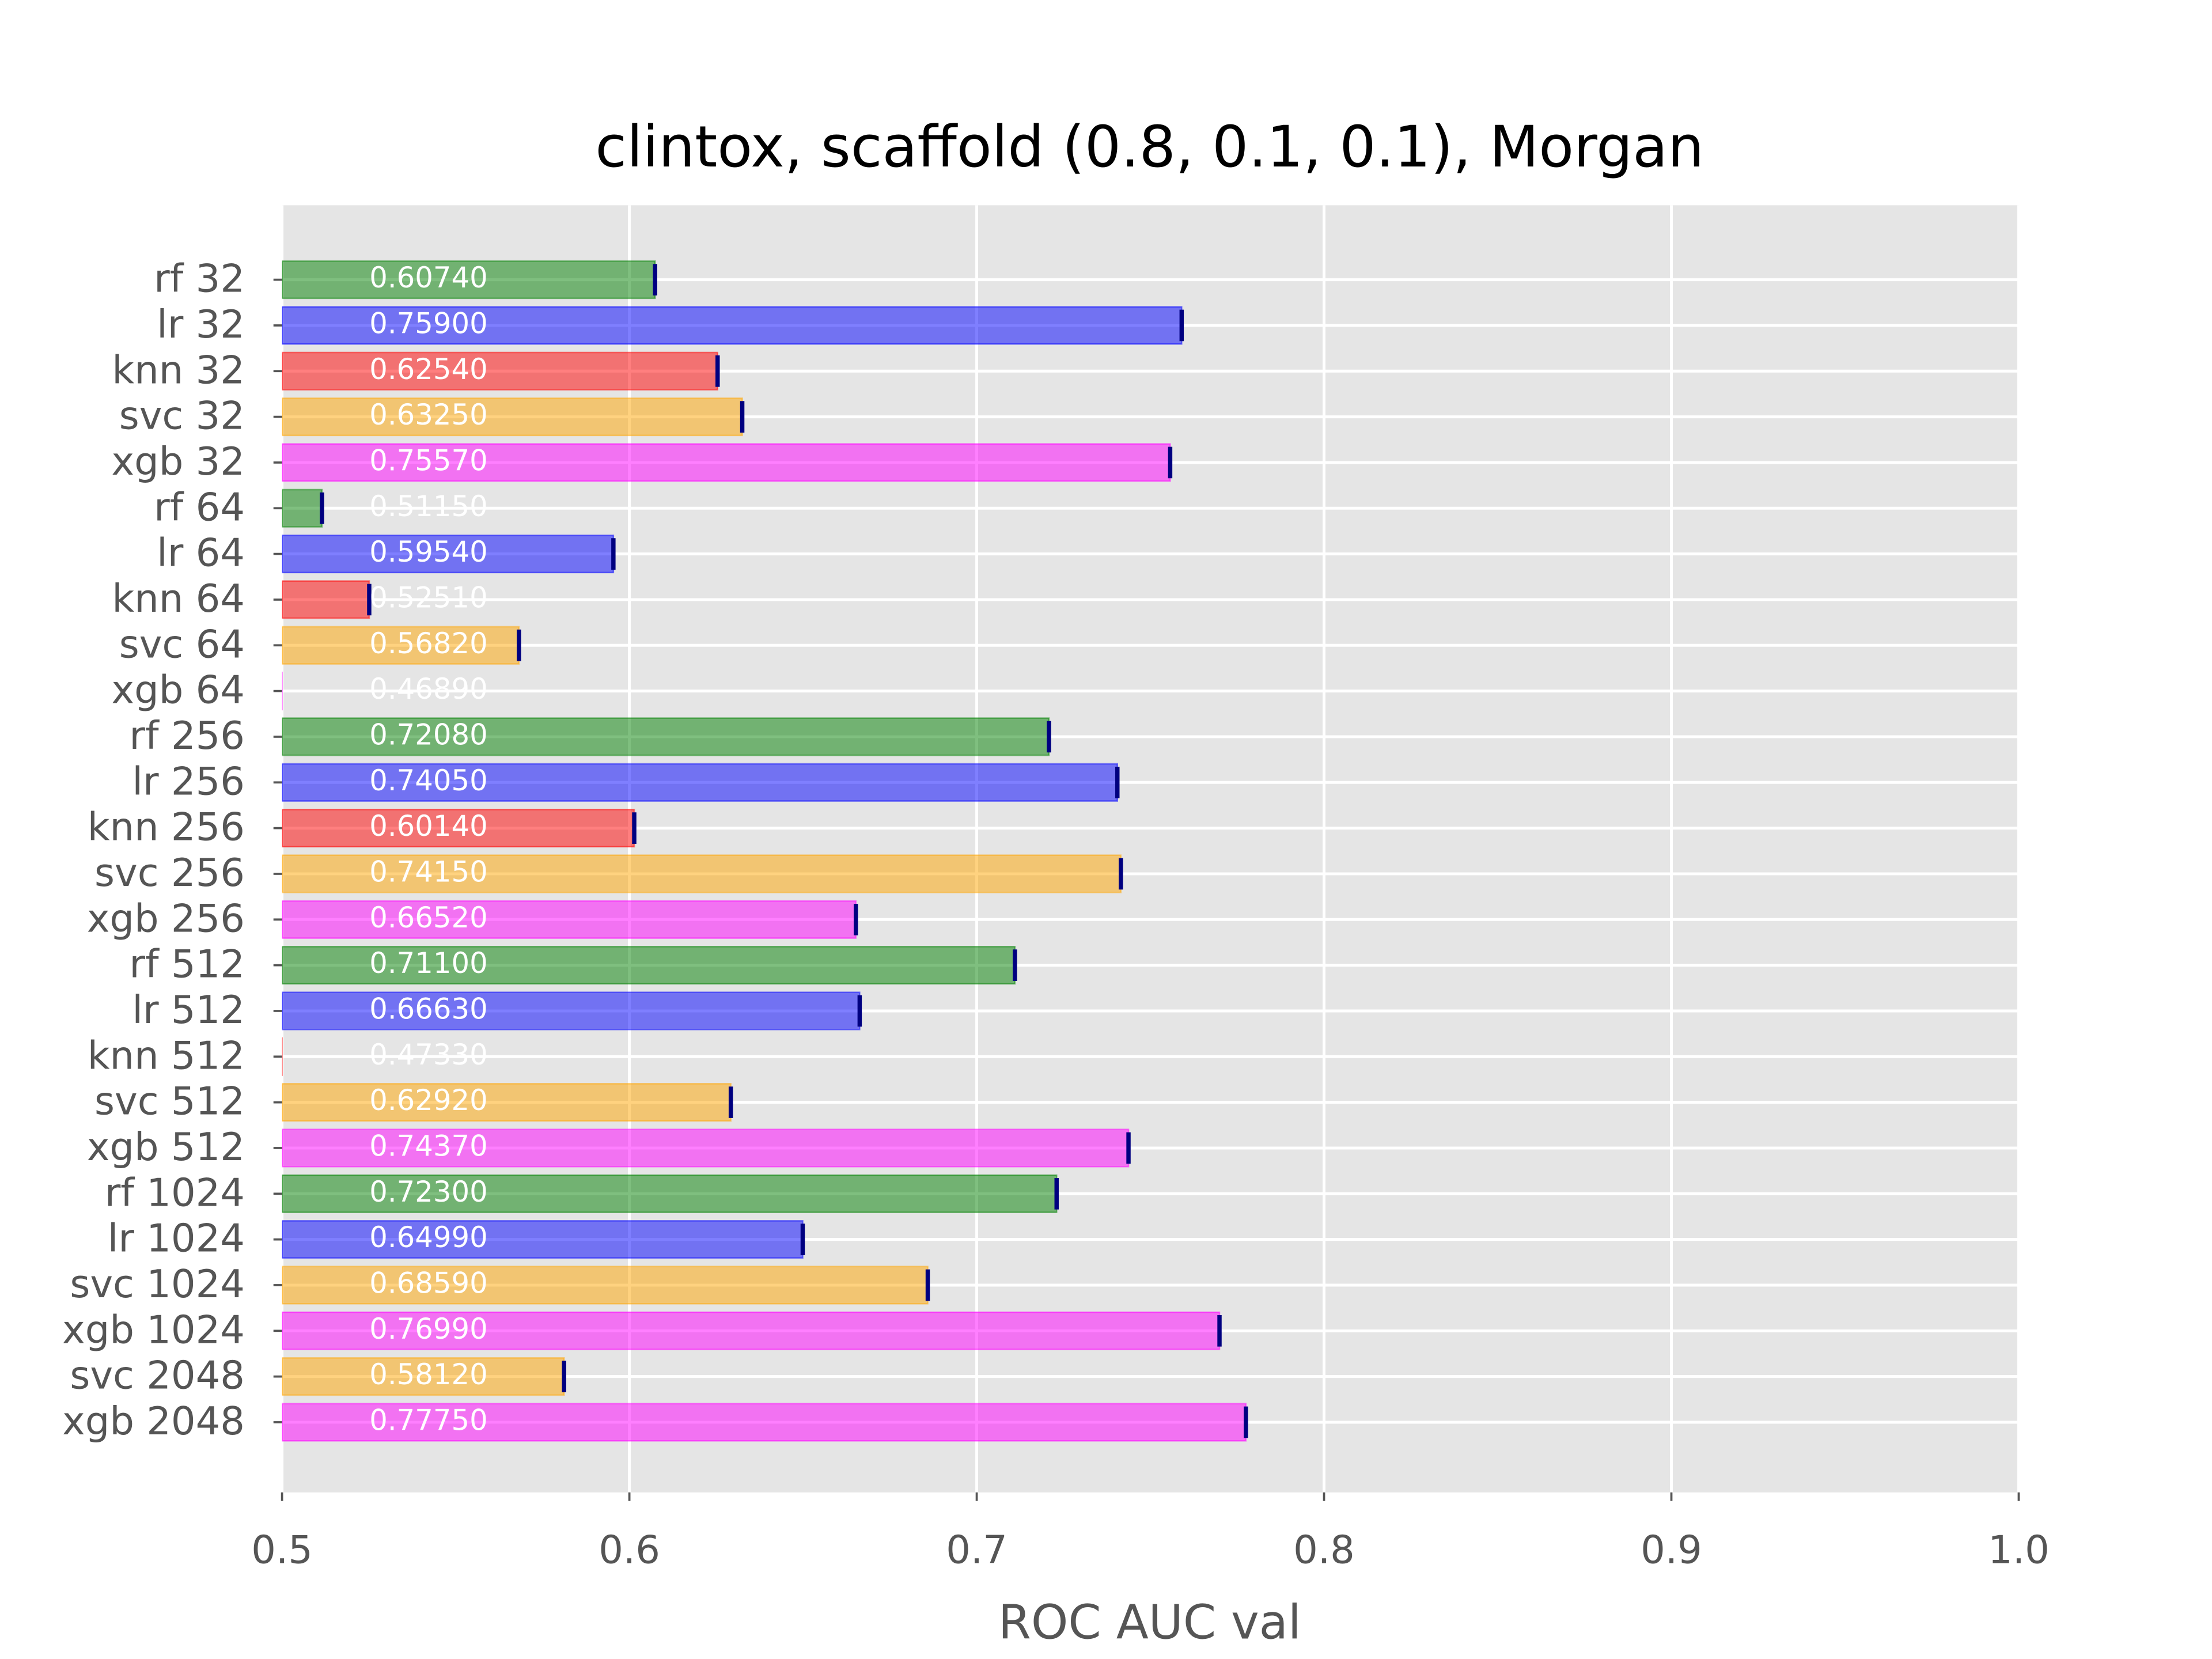  Describe the element at coordinates (187, 735) in the screenshot. I see `y-tick-label: rf 256` at that location.